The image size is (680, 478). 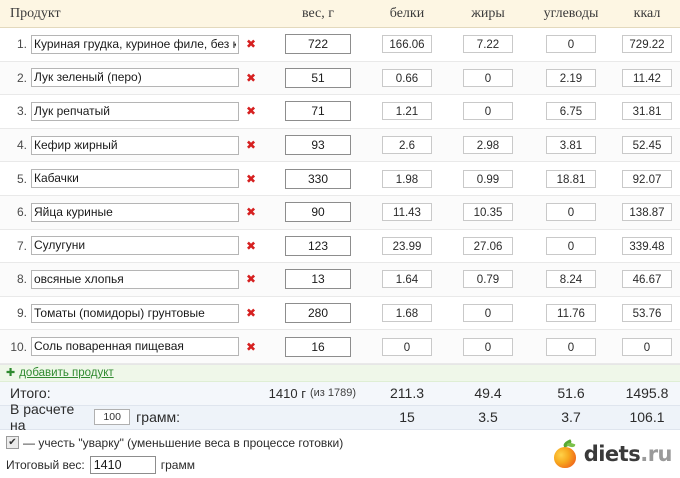 I want to click on protein-value: 166.06, so click(x=407, y=44).